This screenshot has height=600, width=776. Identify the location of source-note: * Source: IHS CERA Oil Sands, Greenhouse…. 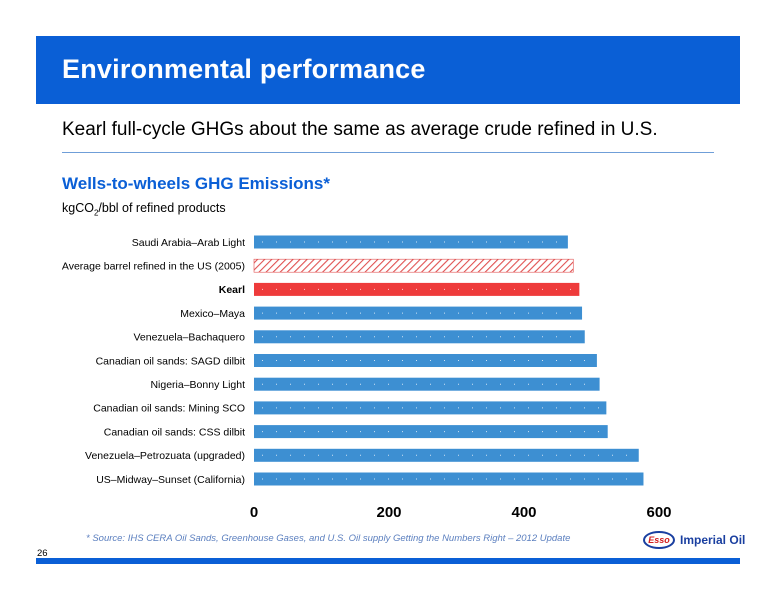
(328, 538).